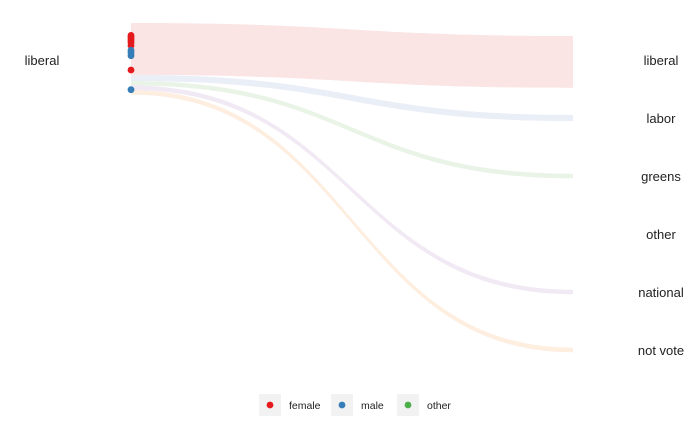 Image resolution: width=700 pixels, height=432 pixels. Describe the element at coordinates (352, 55) in the screenshot. I see `flow-liberal-to-liberal` at that location.